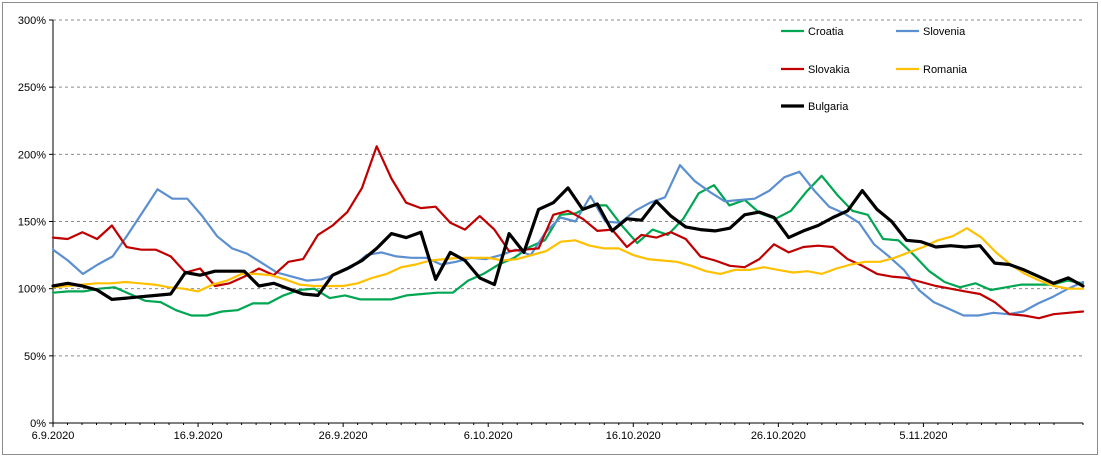 The width and height of the screenshot is (1101, 458). I want to click on y-tick-label: 300%, so click(32, 21).